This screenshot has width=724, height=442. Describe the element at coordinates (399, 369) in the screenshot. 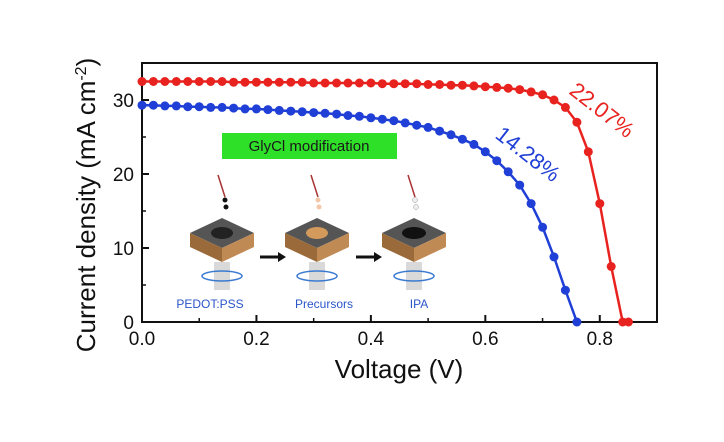

I see `x-axis-title: Voltage (V)` at that location.